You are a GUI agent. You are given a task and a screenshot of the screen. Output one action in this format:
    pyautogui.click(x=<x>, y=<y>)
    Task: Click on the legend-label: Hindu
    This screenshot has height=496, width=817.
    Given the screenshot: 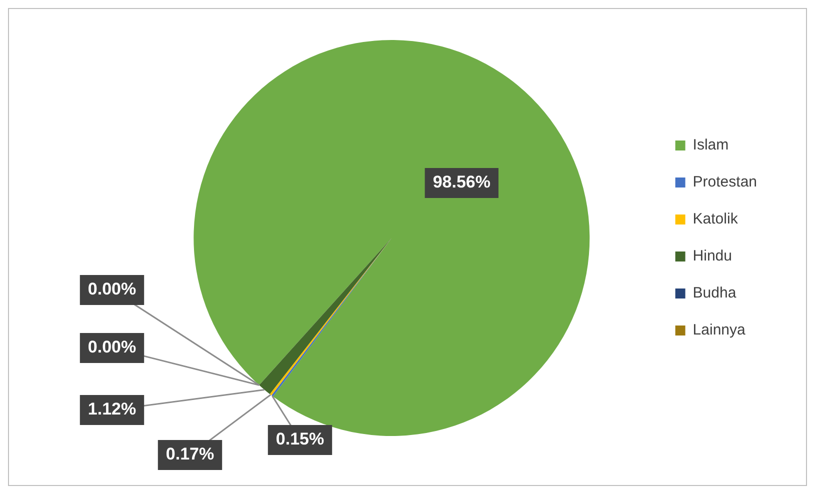 What is the action you would take?
    pyautogui.click(x=712, y=256)
    